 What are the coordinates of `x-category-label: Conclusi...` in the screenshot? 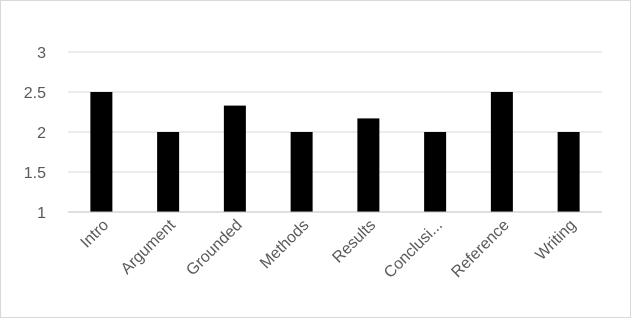 It's located at (413, 249).